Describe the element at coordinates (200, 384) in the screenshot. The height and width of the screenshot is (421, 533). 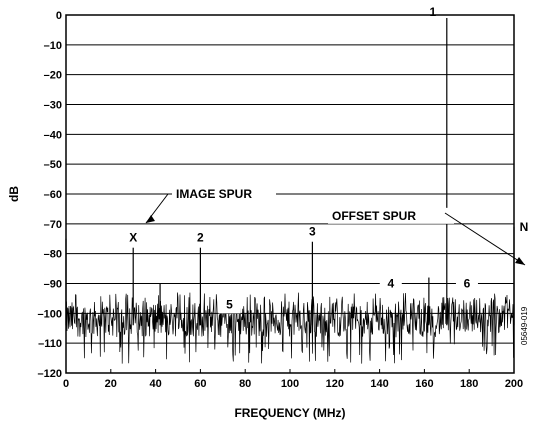
I see `x-tick-label: 60` at that location.